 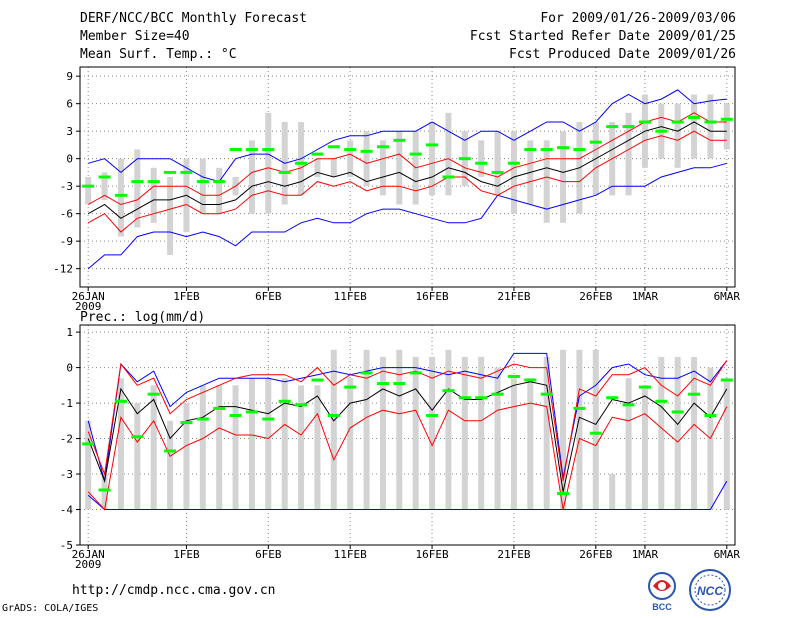 What do you see at coordinates (143, 317) in the screenshot?
I see `precip-title: Prec.: log(mm/d)` at bounding box center [143, 317].